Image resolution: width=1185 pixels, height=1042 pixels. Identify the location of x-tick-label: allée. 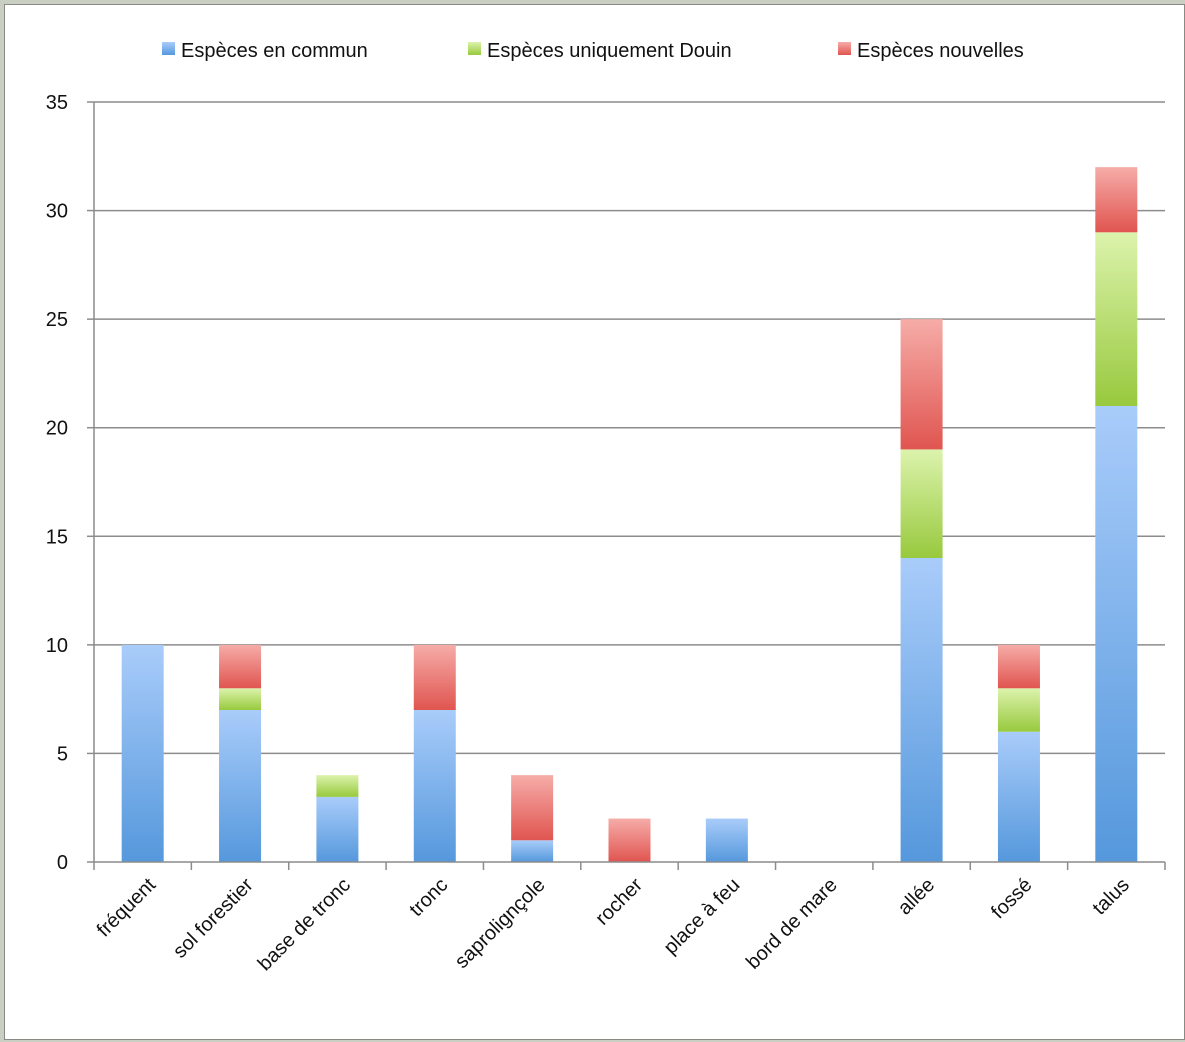
(916, 896).